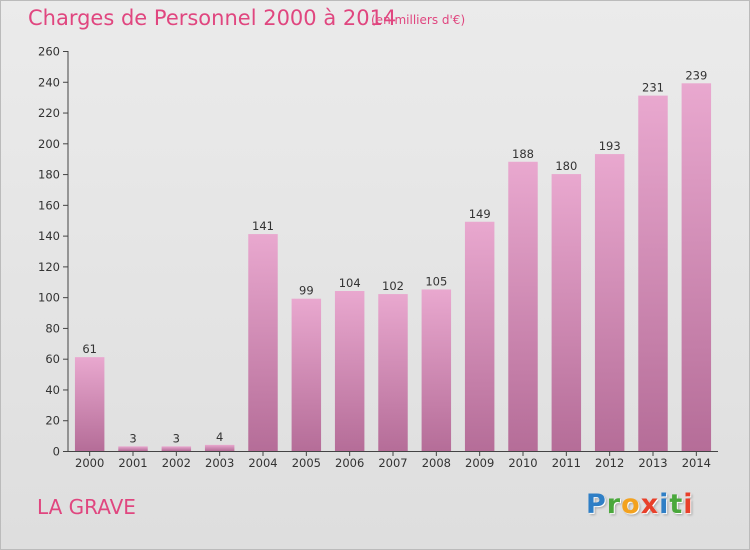 This screenshot has width=750, height=550. What do you see at coordinates (49, 236) in the screenshot?
I see `y-tick-label: 140` at bounding box center [49, 236].